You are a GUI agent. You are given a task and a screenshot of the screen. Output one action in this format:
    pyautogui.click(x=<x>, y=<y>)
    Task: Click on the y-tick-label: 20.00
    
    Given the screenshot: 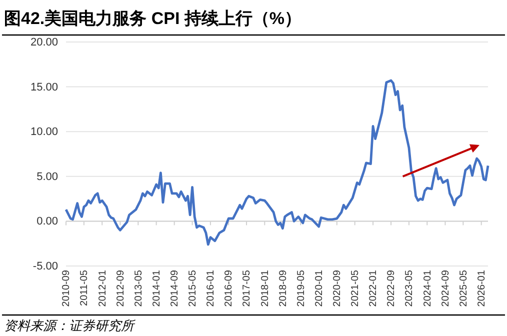 What is the action you would take?
    pyautogui.click(x=44, y=42)
    